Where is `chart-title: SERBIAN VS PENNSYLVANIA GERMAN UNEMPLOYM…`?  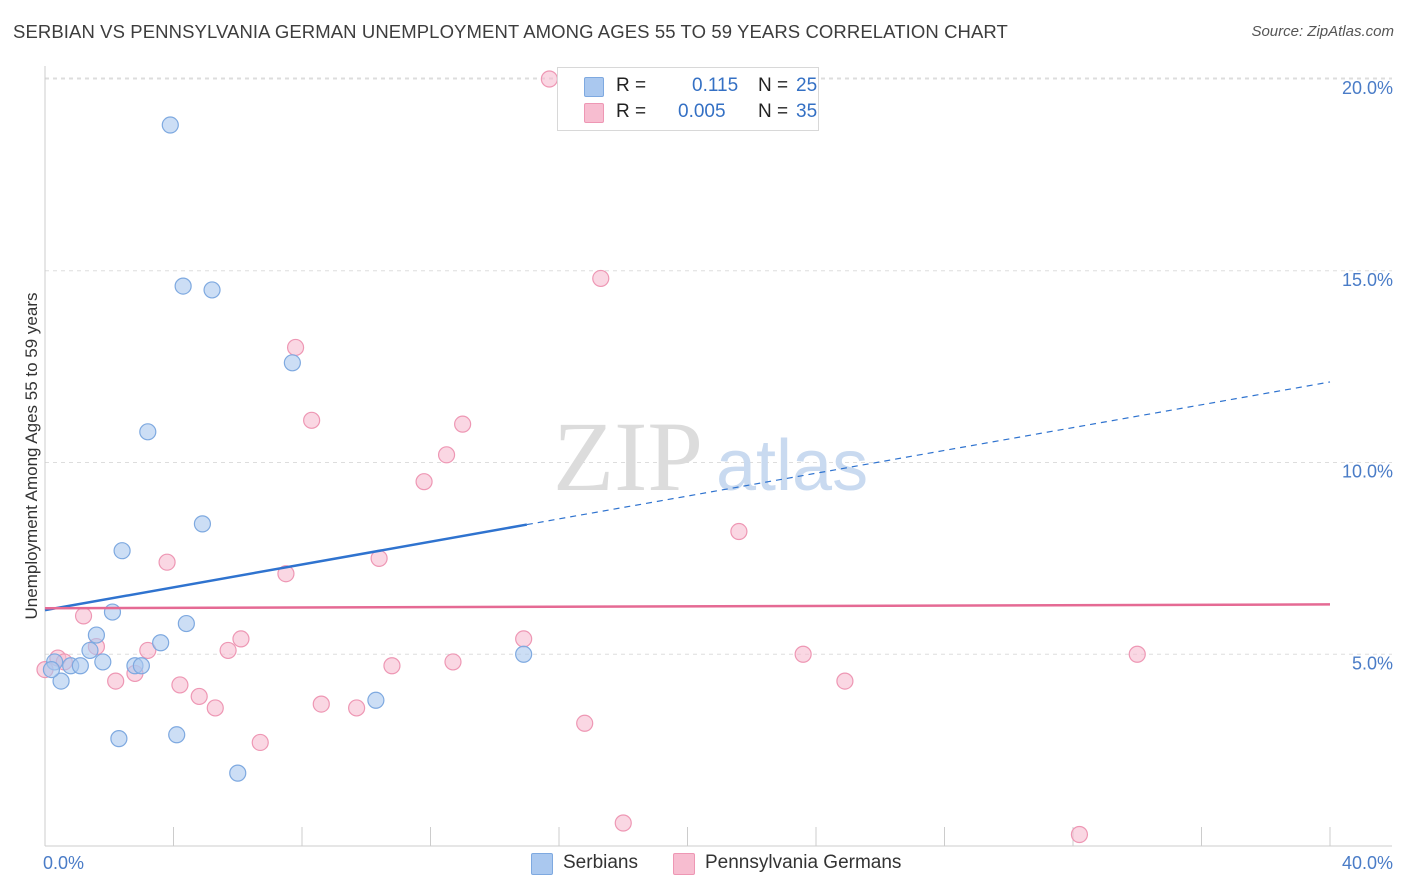
chart-title: SERBIAN VS PENNSYLVANIA GERMAN UNEMPLOYM… is located at coordinates (510, 31).